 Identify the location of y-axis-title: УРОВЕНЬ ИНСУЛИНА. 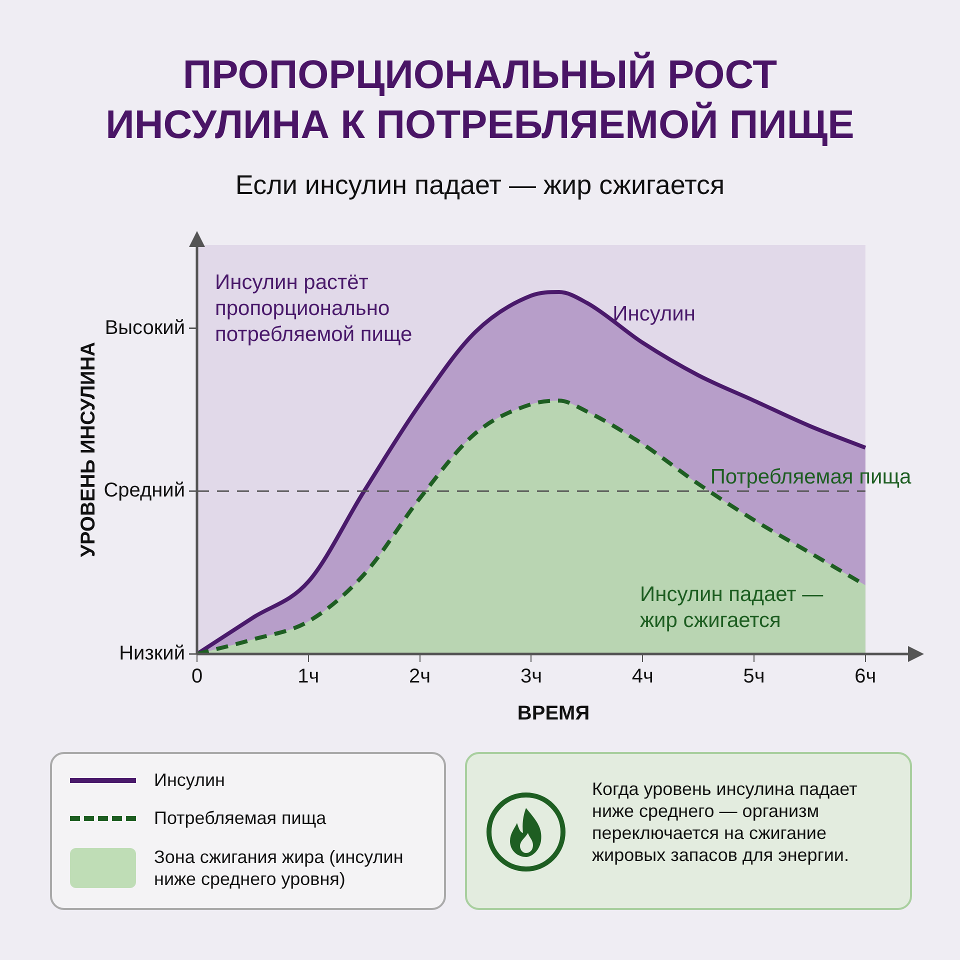
(89, 450).